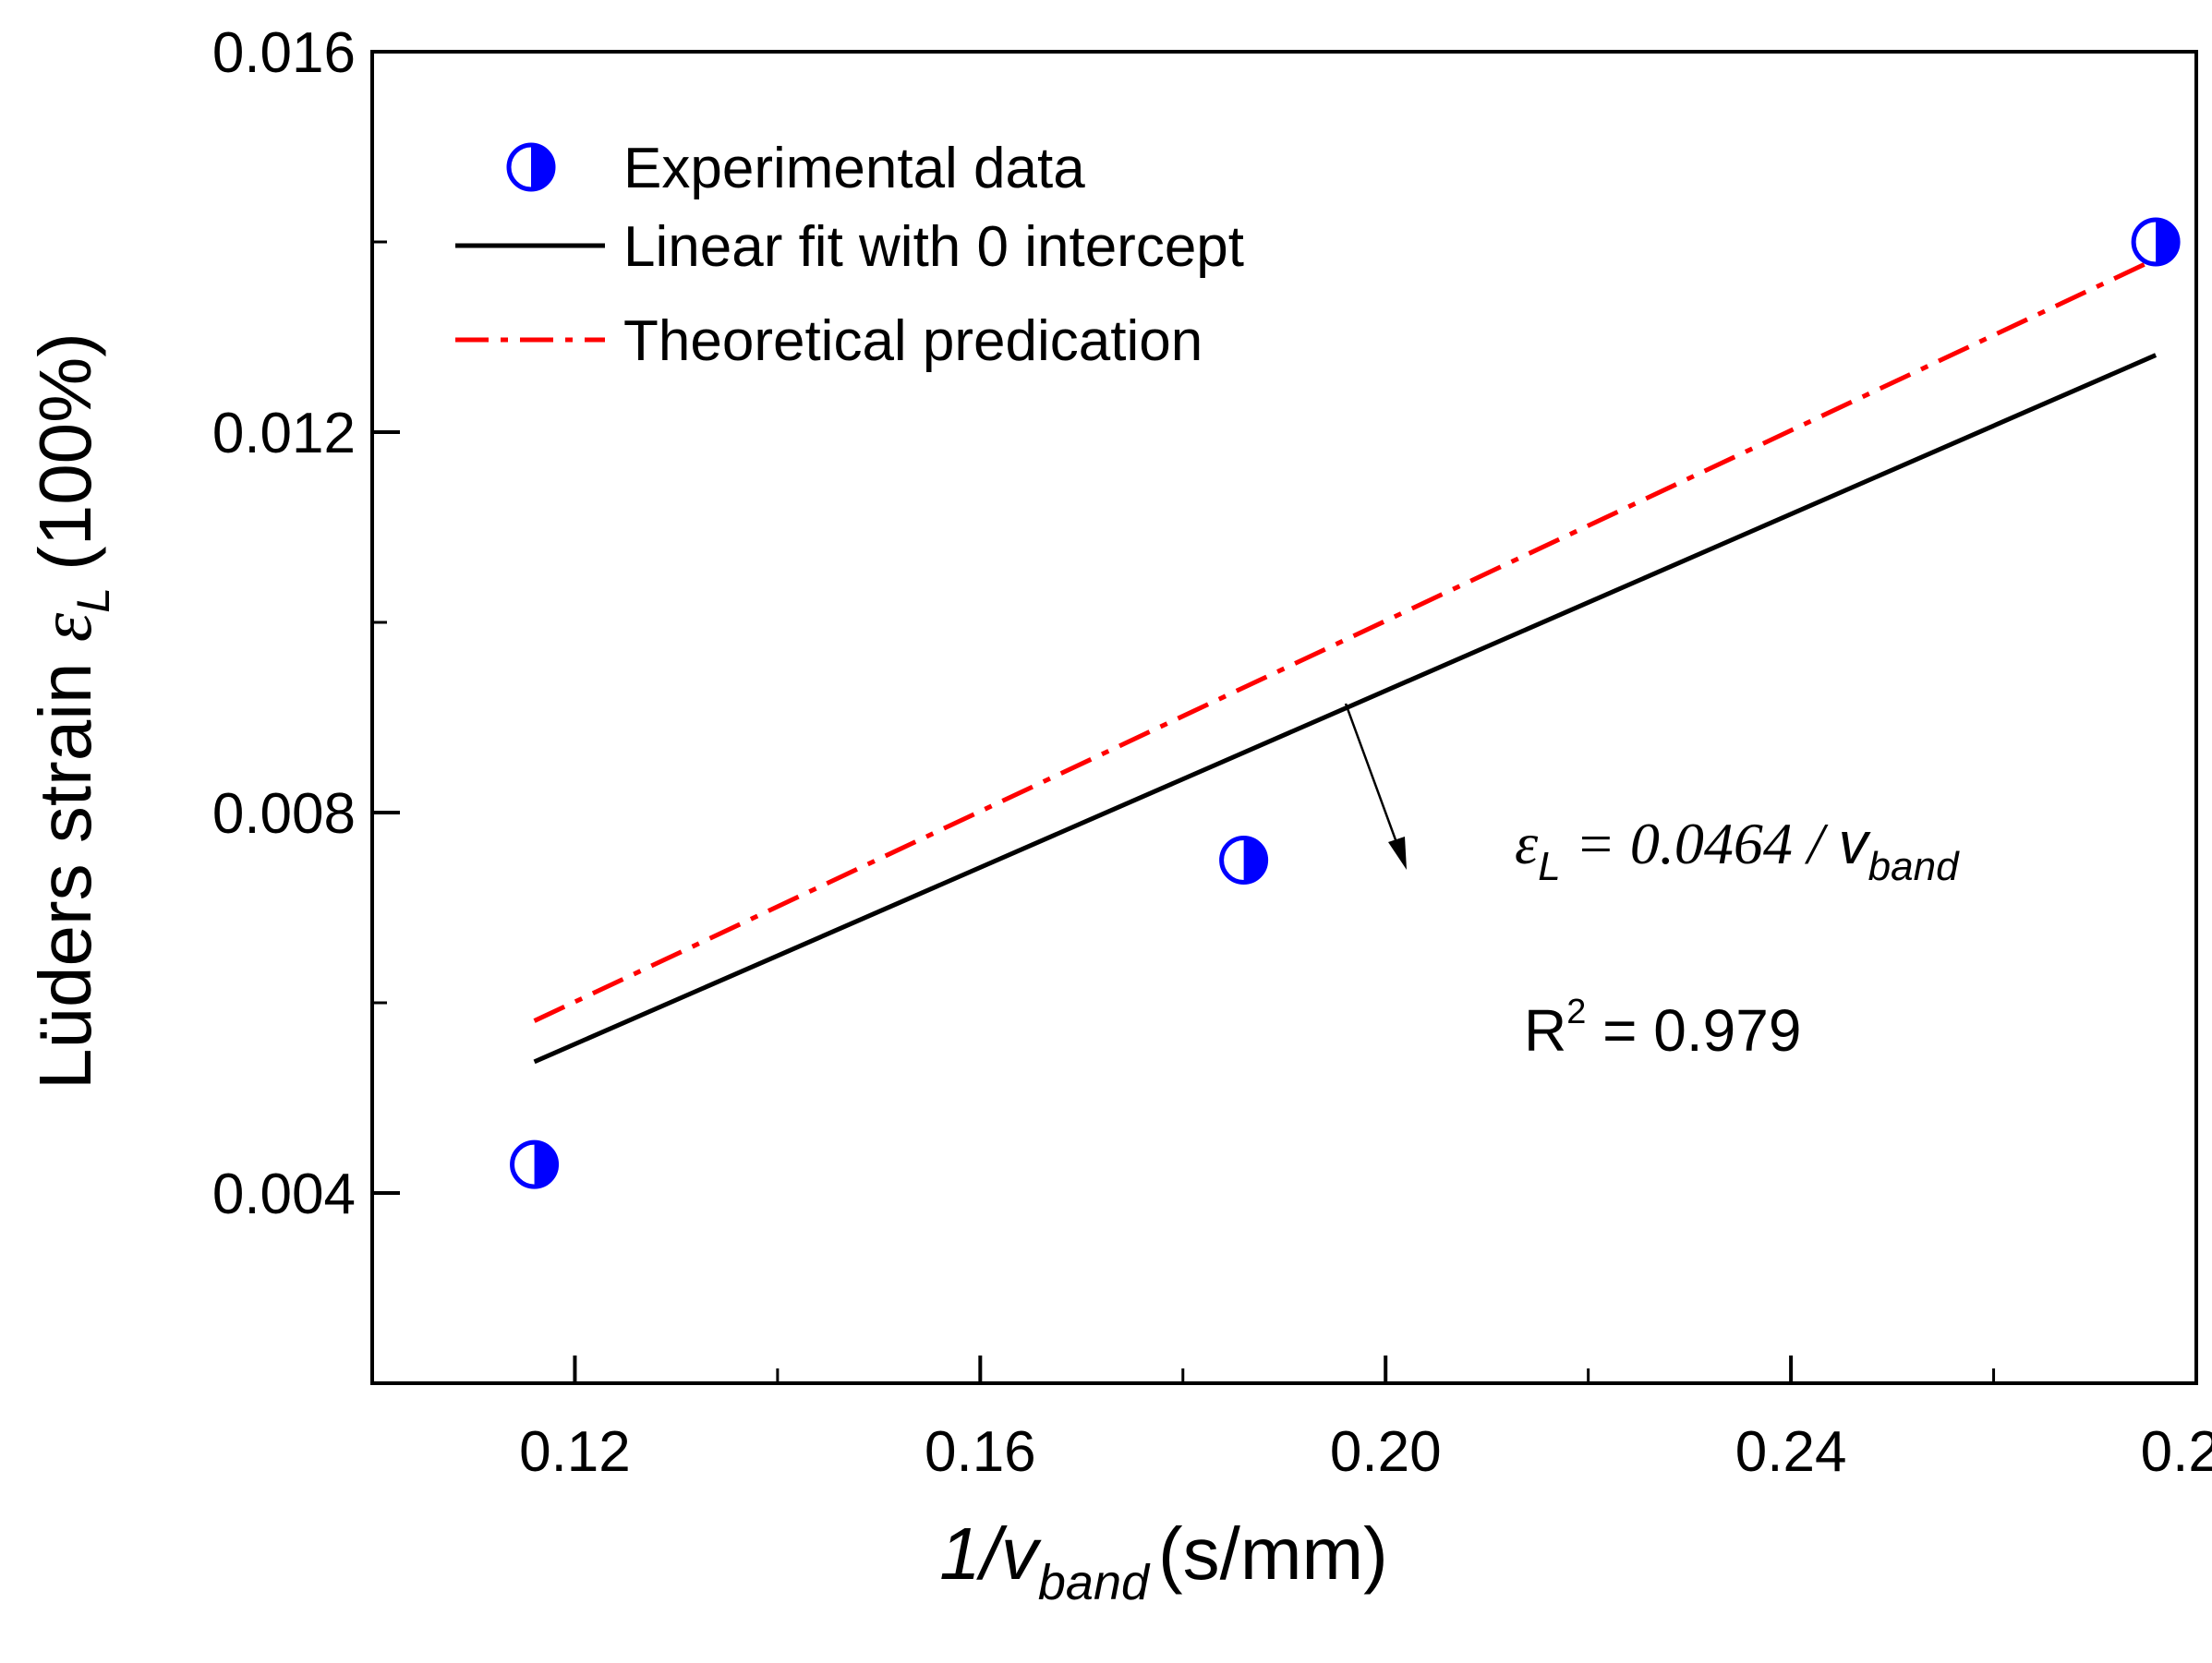  What do you see at coordinates (284, 814) in the screenshot?
I see `y-tick-label: 0.008` at bounding box center [284, 814].